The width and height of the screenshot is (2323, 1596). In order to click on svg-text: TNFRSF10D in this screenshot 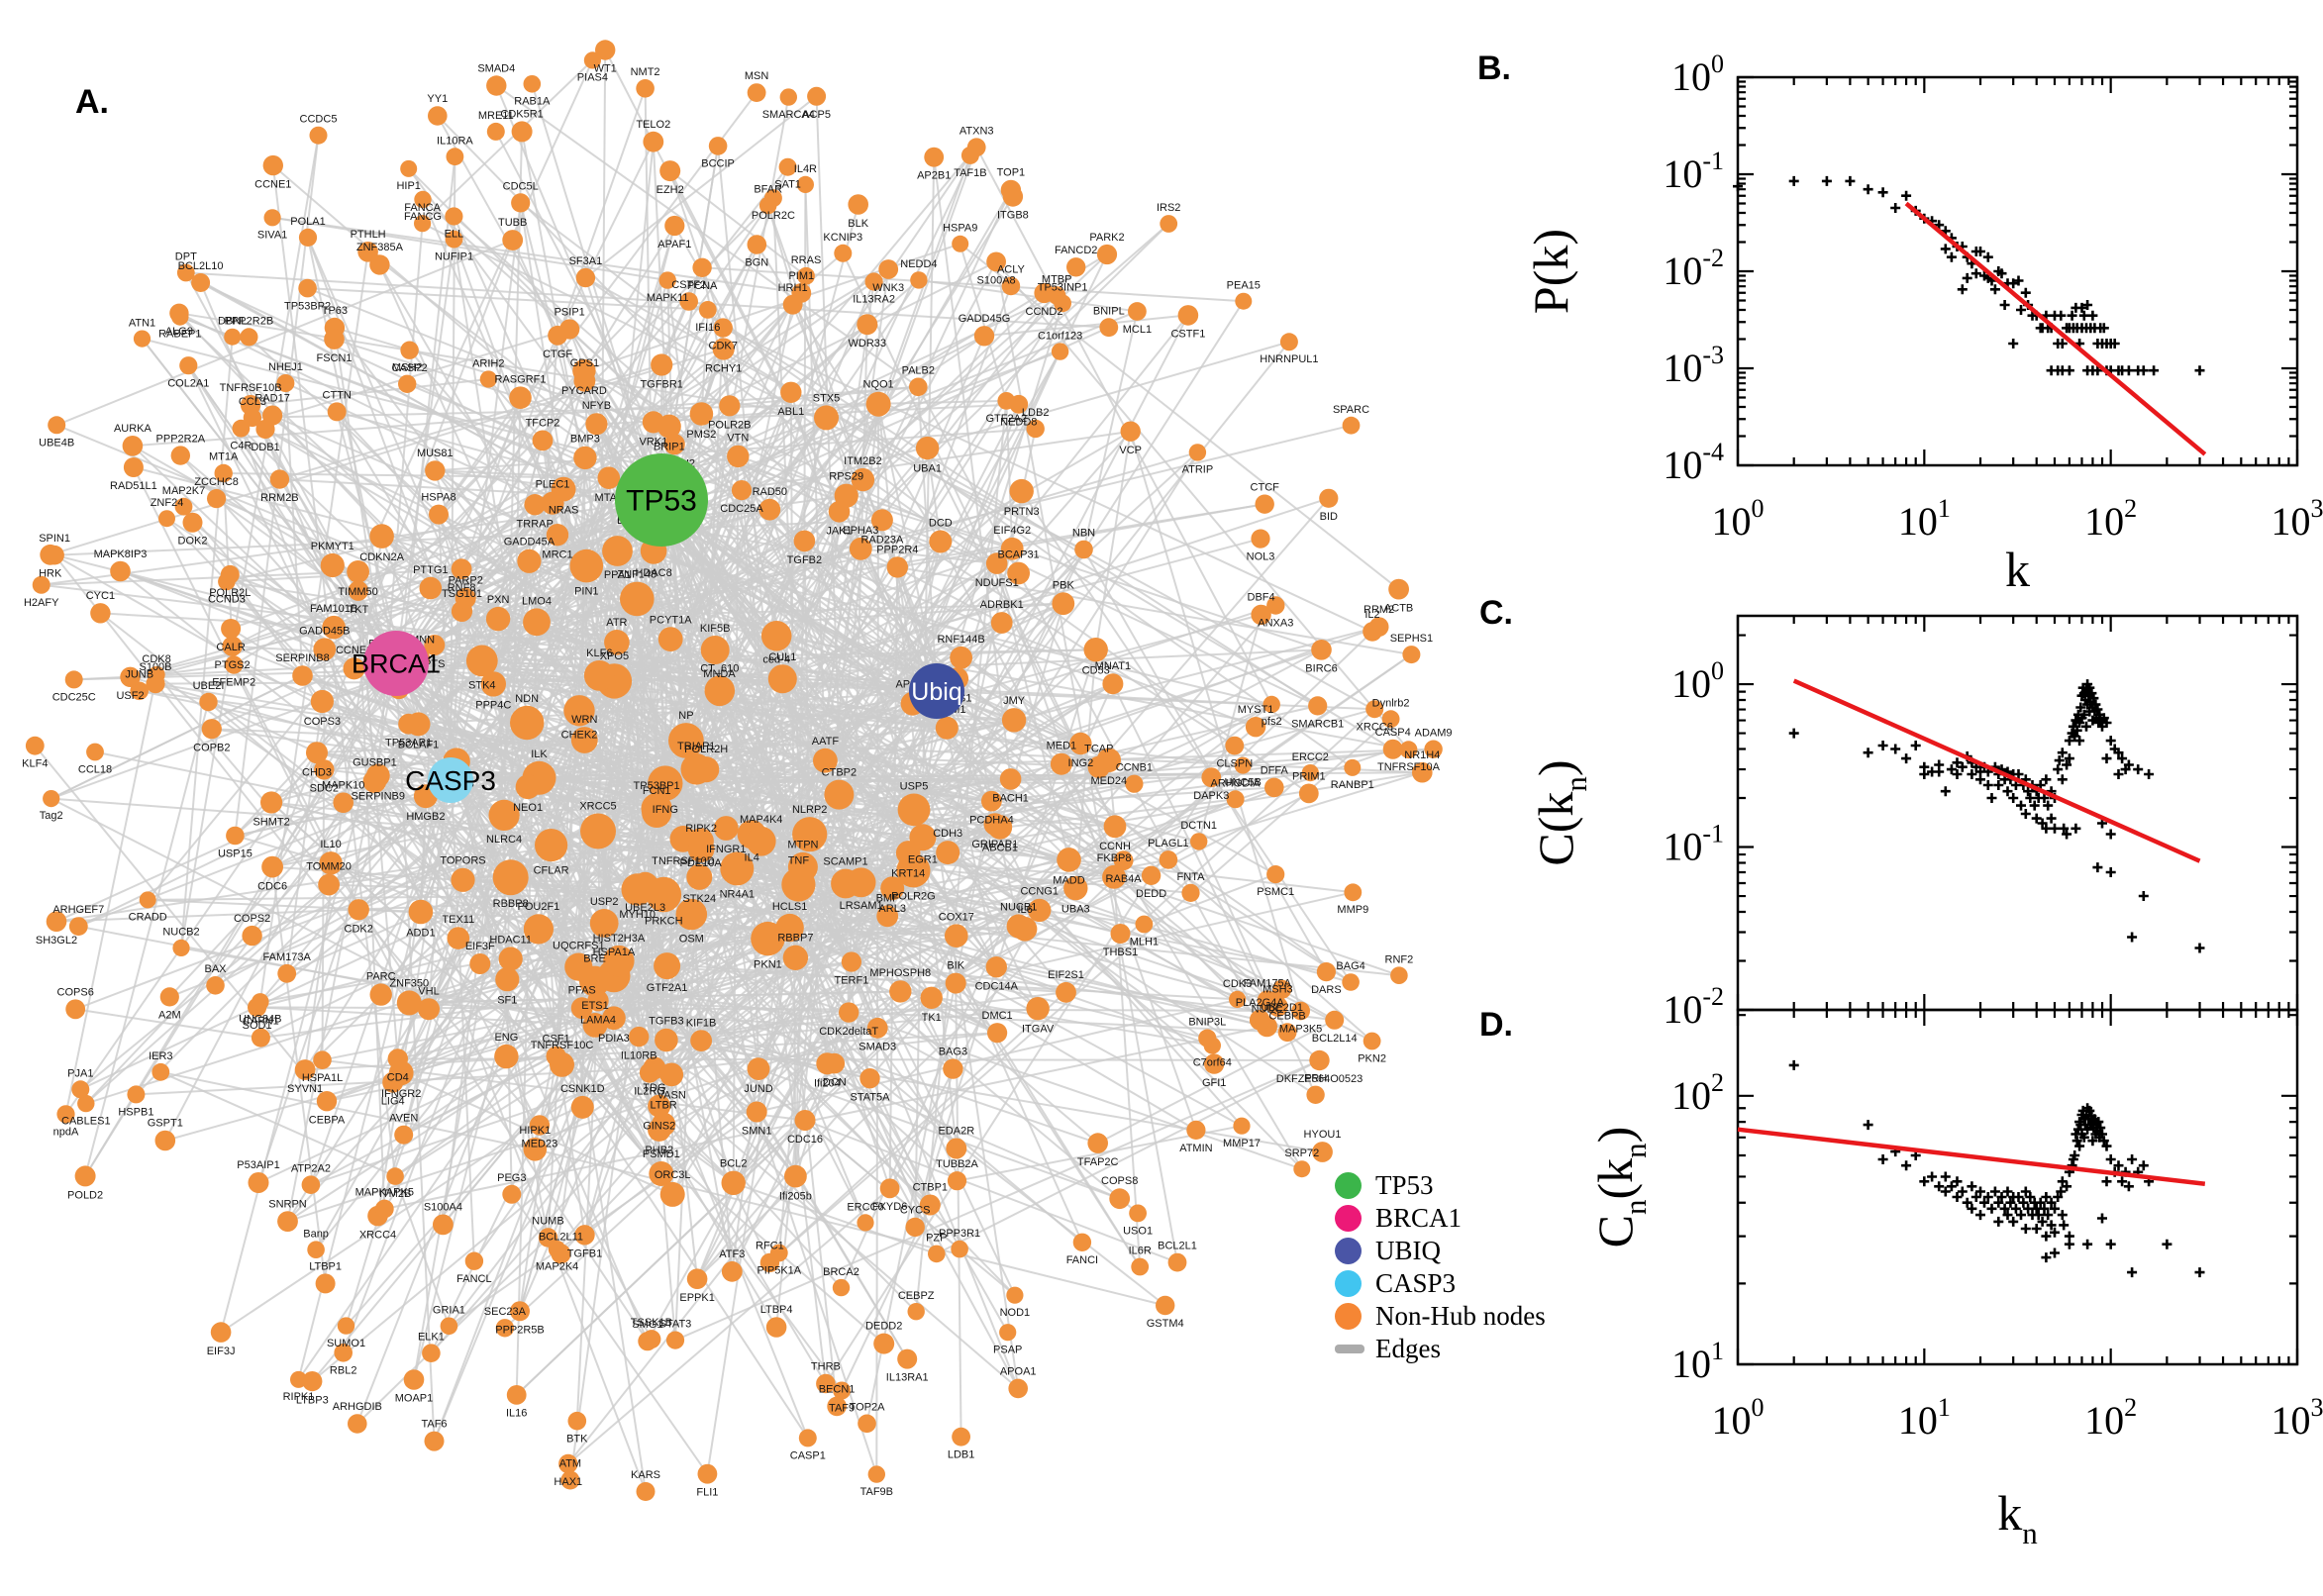, I will do `click(683, 861)`.